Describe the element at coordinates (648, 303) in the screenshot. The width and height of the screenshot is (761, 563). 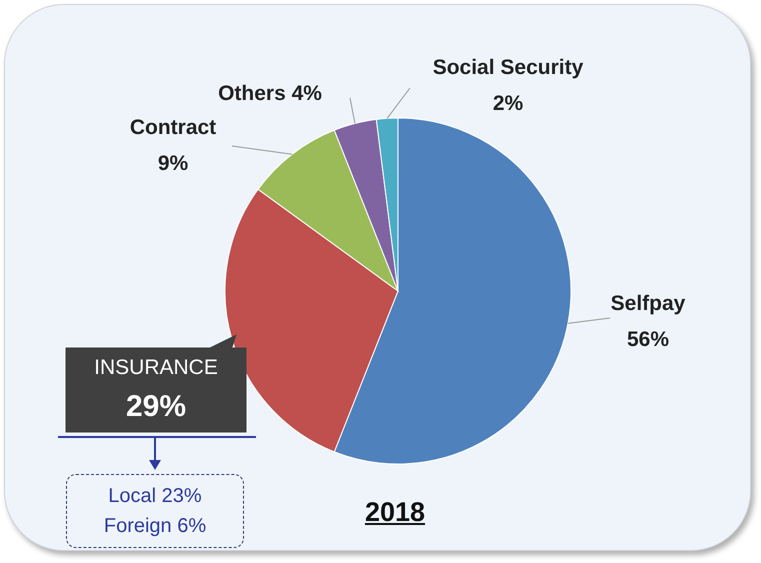
I see `slice-label: Selfpay` at that location.